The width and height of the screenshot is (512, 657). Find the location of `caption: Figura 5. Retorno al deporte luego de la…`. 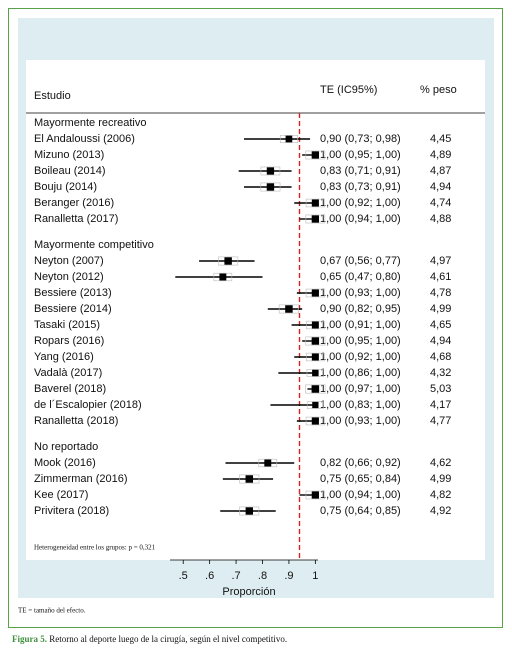

caption: Figura 5. Retorno al deporte luego de la… is located at coordinates (149, 639).